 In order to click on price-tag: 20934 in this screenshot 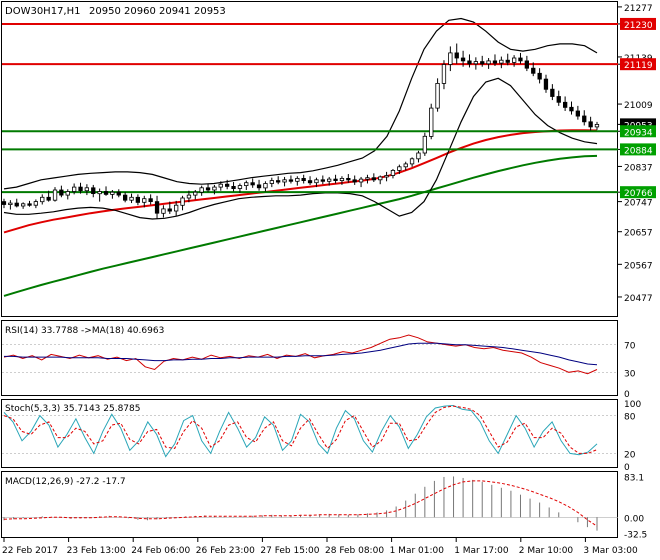, I will do `click(638, 133)`.